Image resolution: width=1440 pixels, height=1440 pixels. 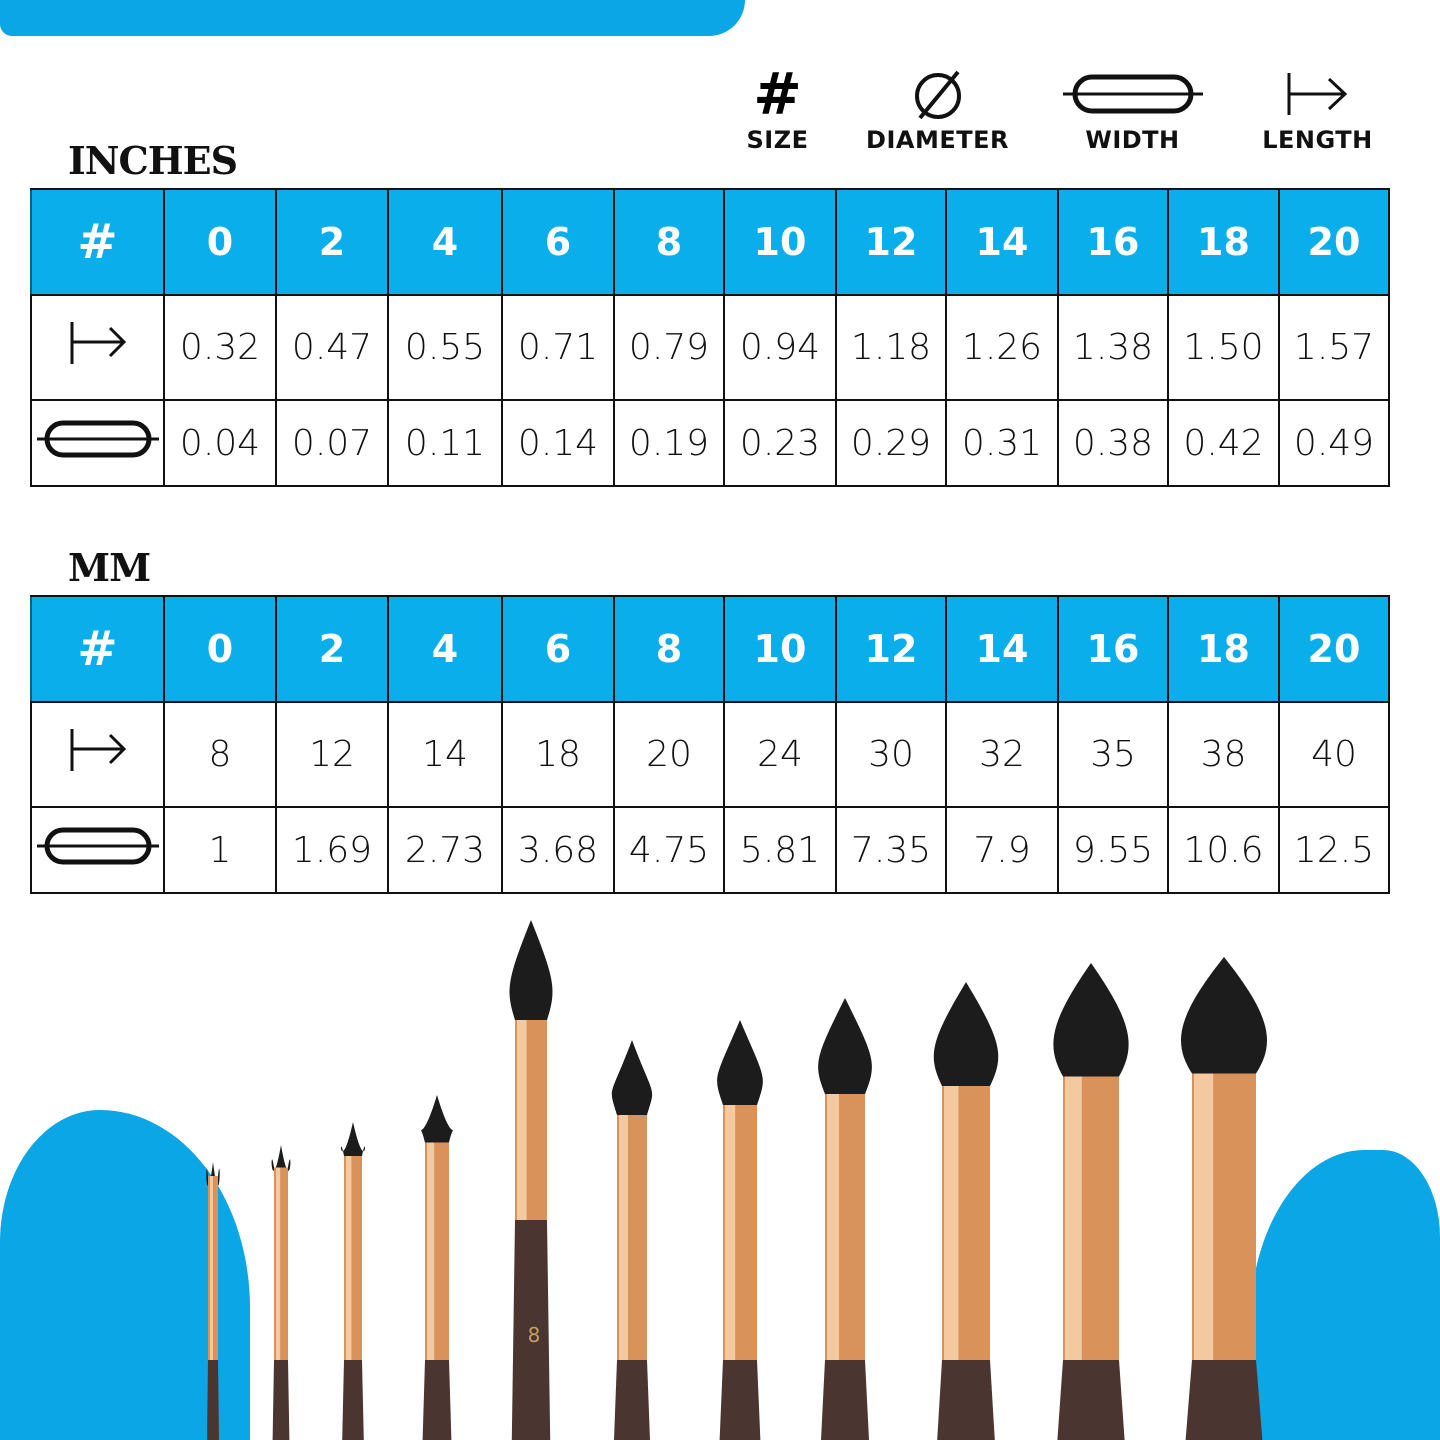 What do you see at coordinates (558, 242) in the screenshot?
I see `size-header-cell: 6` at bounding box center [558, 242].